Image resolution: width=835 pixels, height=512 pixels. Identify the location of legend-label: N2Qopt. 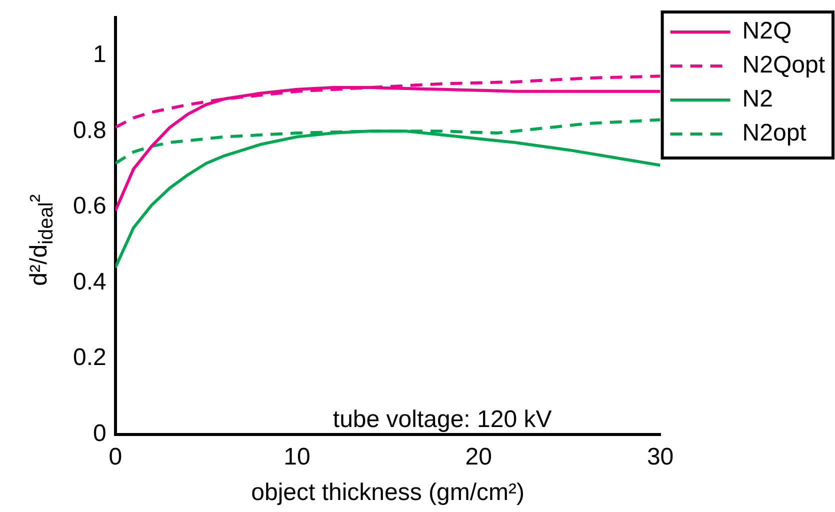
(784, 65).